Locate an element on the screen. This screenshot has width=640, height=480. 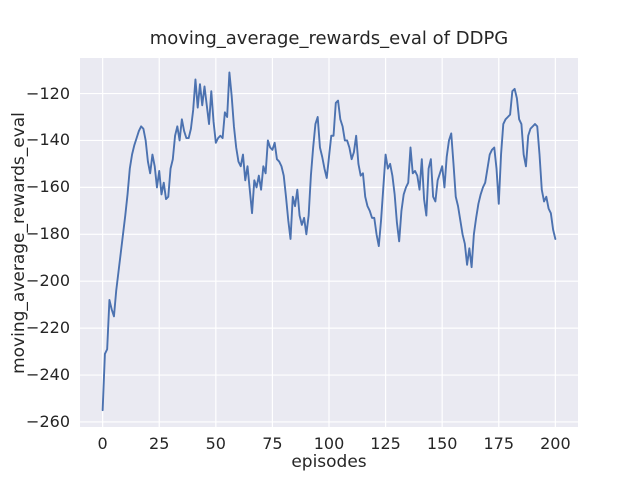
y-tick-label: −120 is located at coordinates (48, 93).